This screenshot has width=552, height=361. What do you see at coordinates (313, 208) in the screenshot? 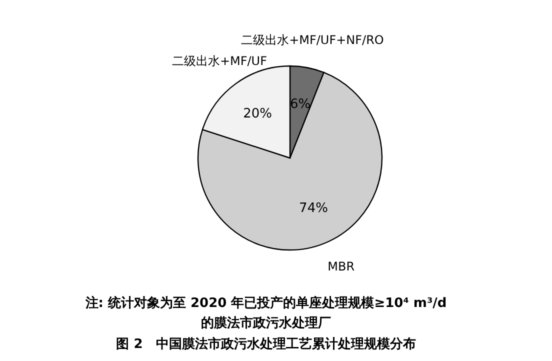
I see `data-label: 74%` at bounding box center [313, 208].